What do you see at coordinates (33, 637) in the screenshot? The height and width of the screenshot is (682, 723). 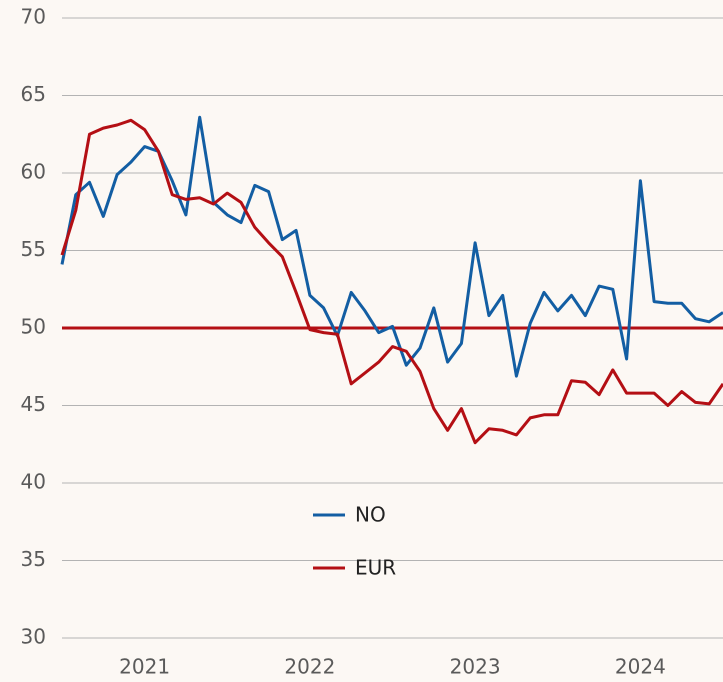 I see `y-tick-label: 30` at bounding box center [33, 637].